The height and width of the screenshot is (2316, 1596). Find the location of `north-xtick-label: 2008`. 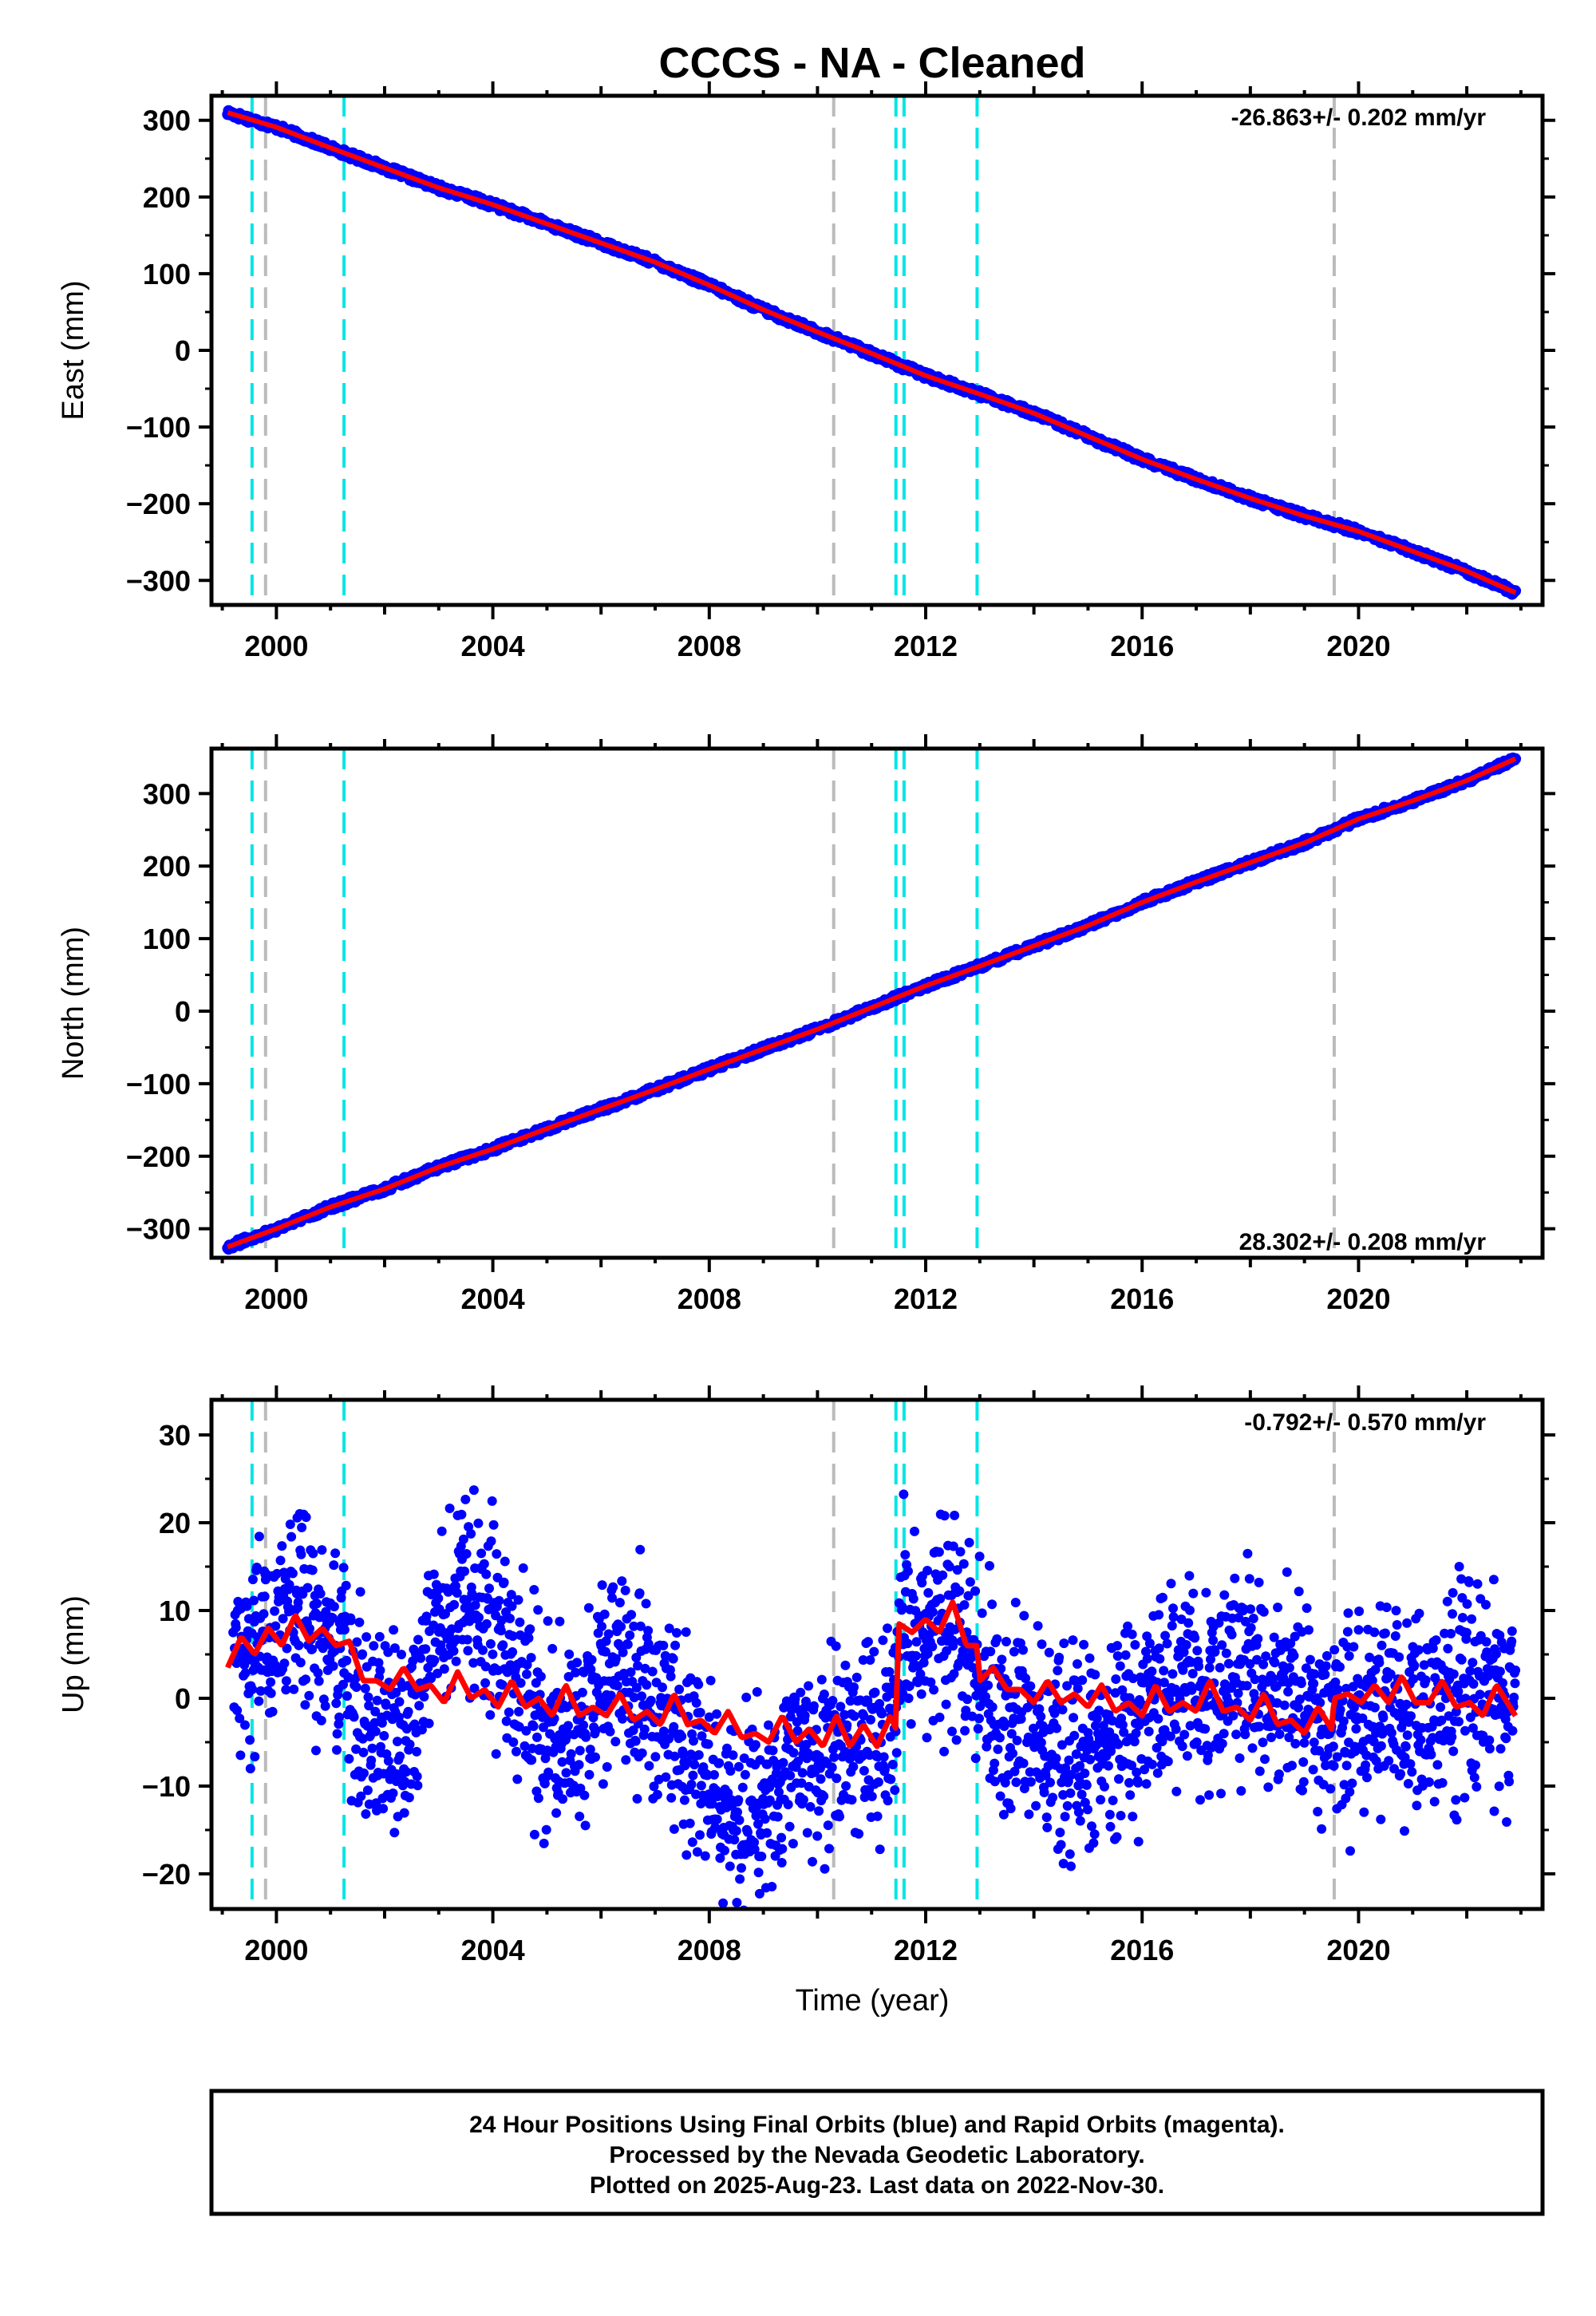

north-xtick-label: 2008 is located at coordinates (709, 1298).